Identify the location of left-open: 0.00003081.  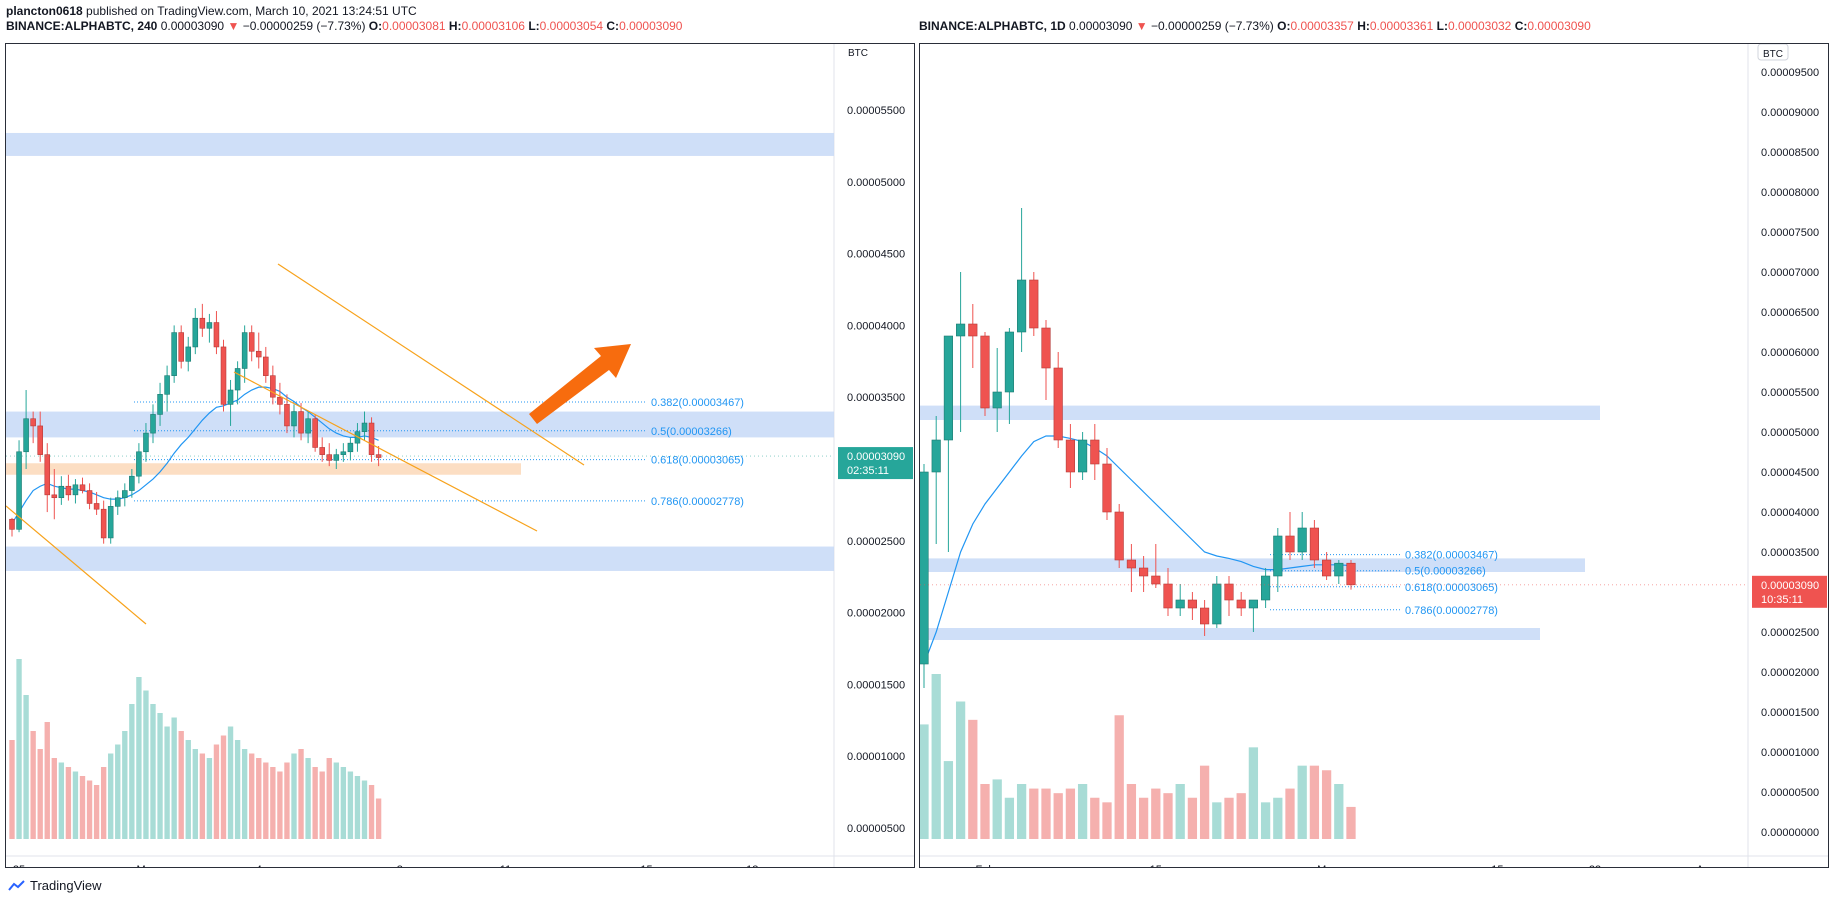
(414, 26).